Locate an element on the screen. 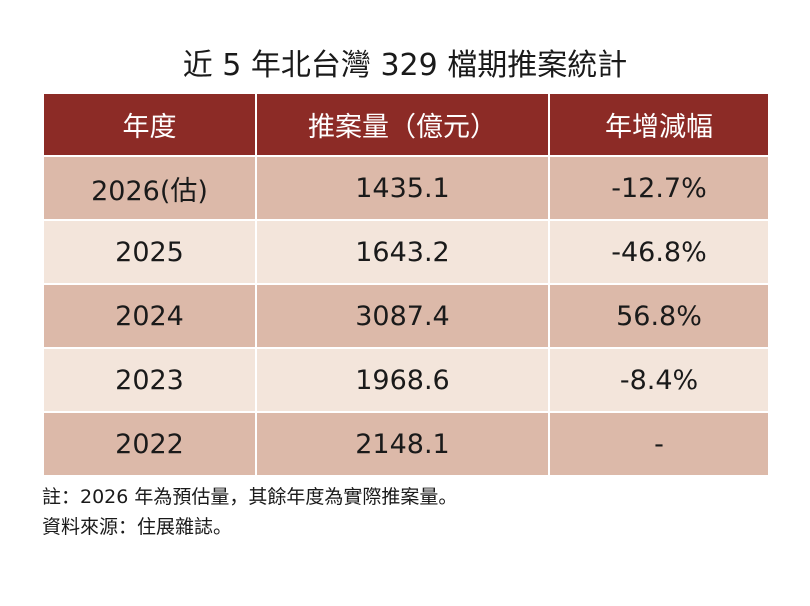 The height and width of the screenshot is (606, 810). table-cell: - is located at coordinates (659, 444).